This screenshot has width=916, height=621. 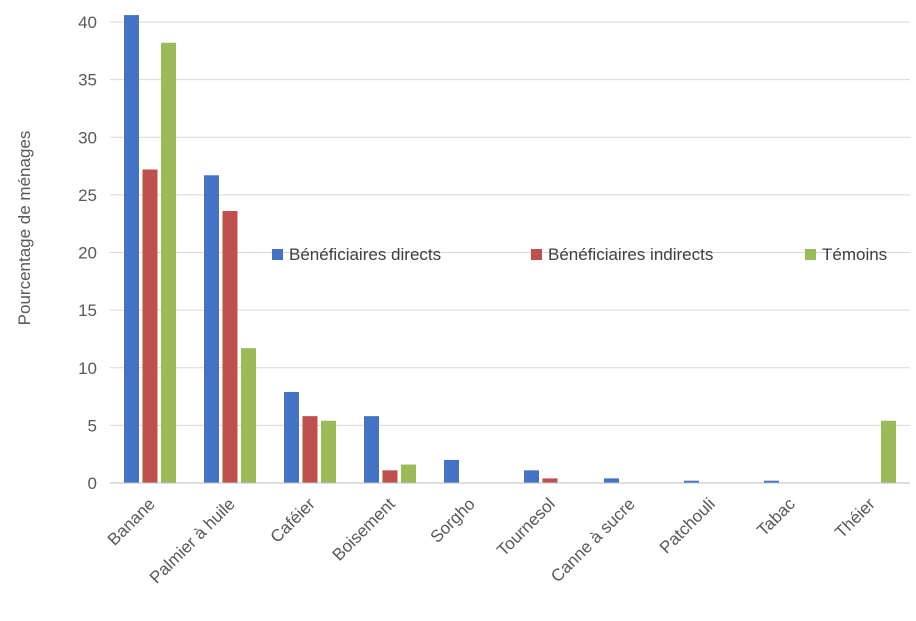 What do you see at coordinates (855, 518) in the screenshot?
I see `x-tick-label: Théier` at bounding box center [855, 518].